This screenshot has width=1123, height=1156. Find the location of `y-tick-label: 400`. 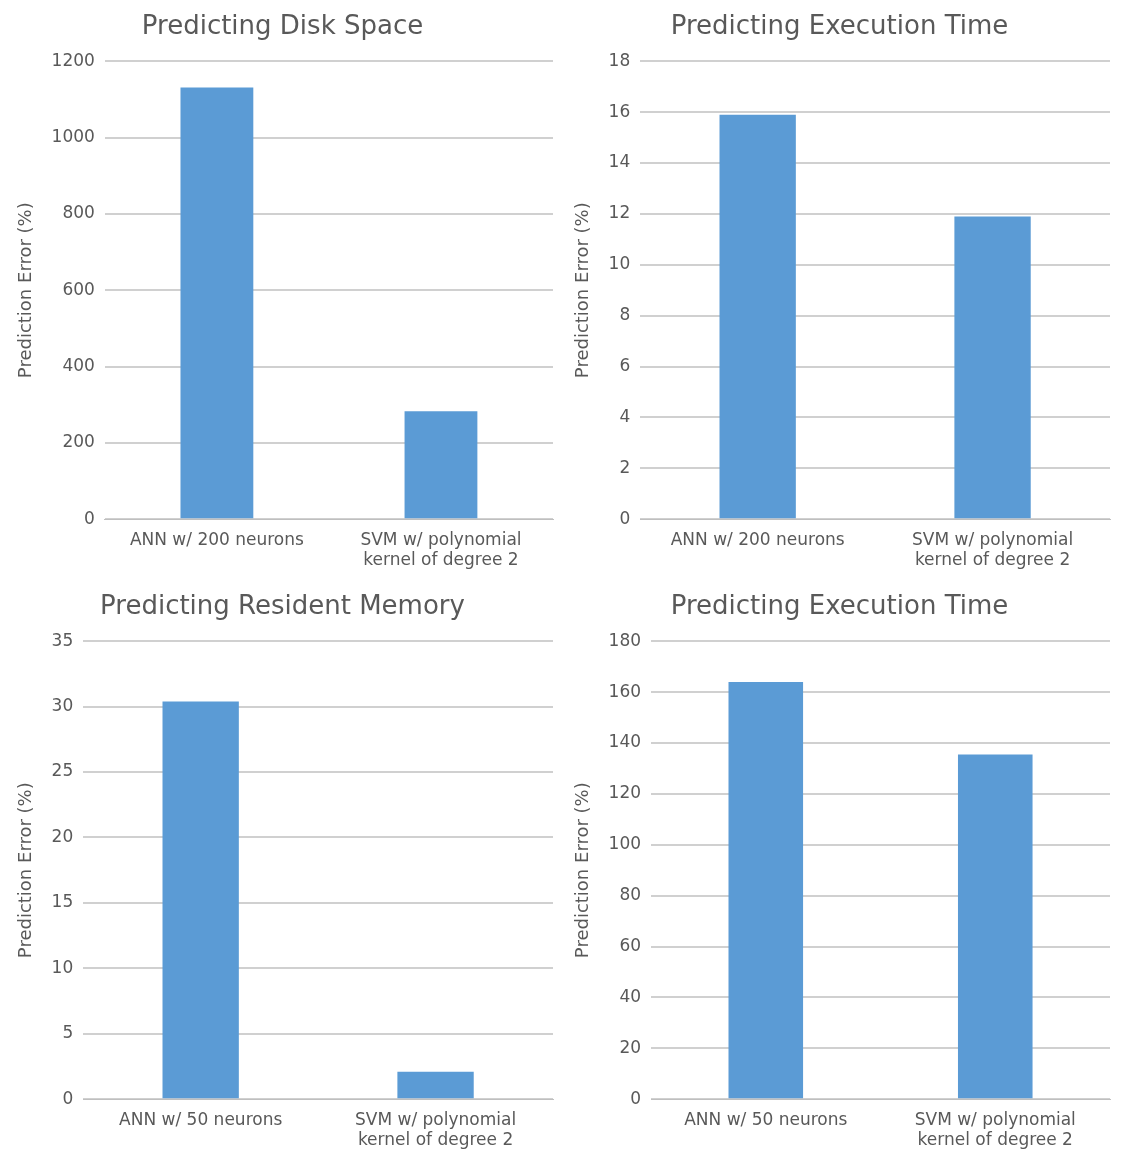

y-tick-label: 400 is located at coordinates (78, 364).